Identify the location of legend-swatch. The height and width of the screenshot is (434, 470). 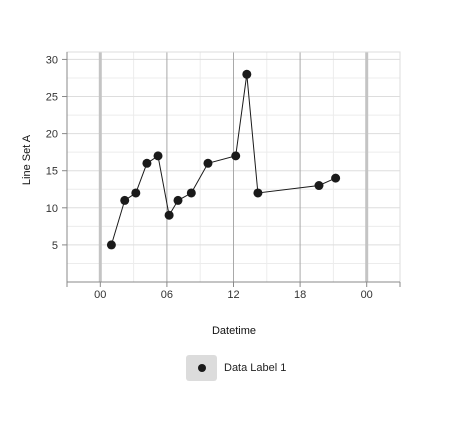
(201, 368).